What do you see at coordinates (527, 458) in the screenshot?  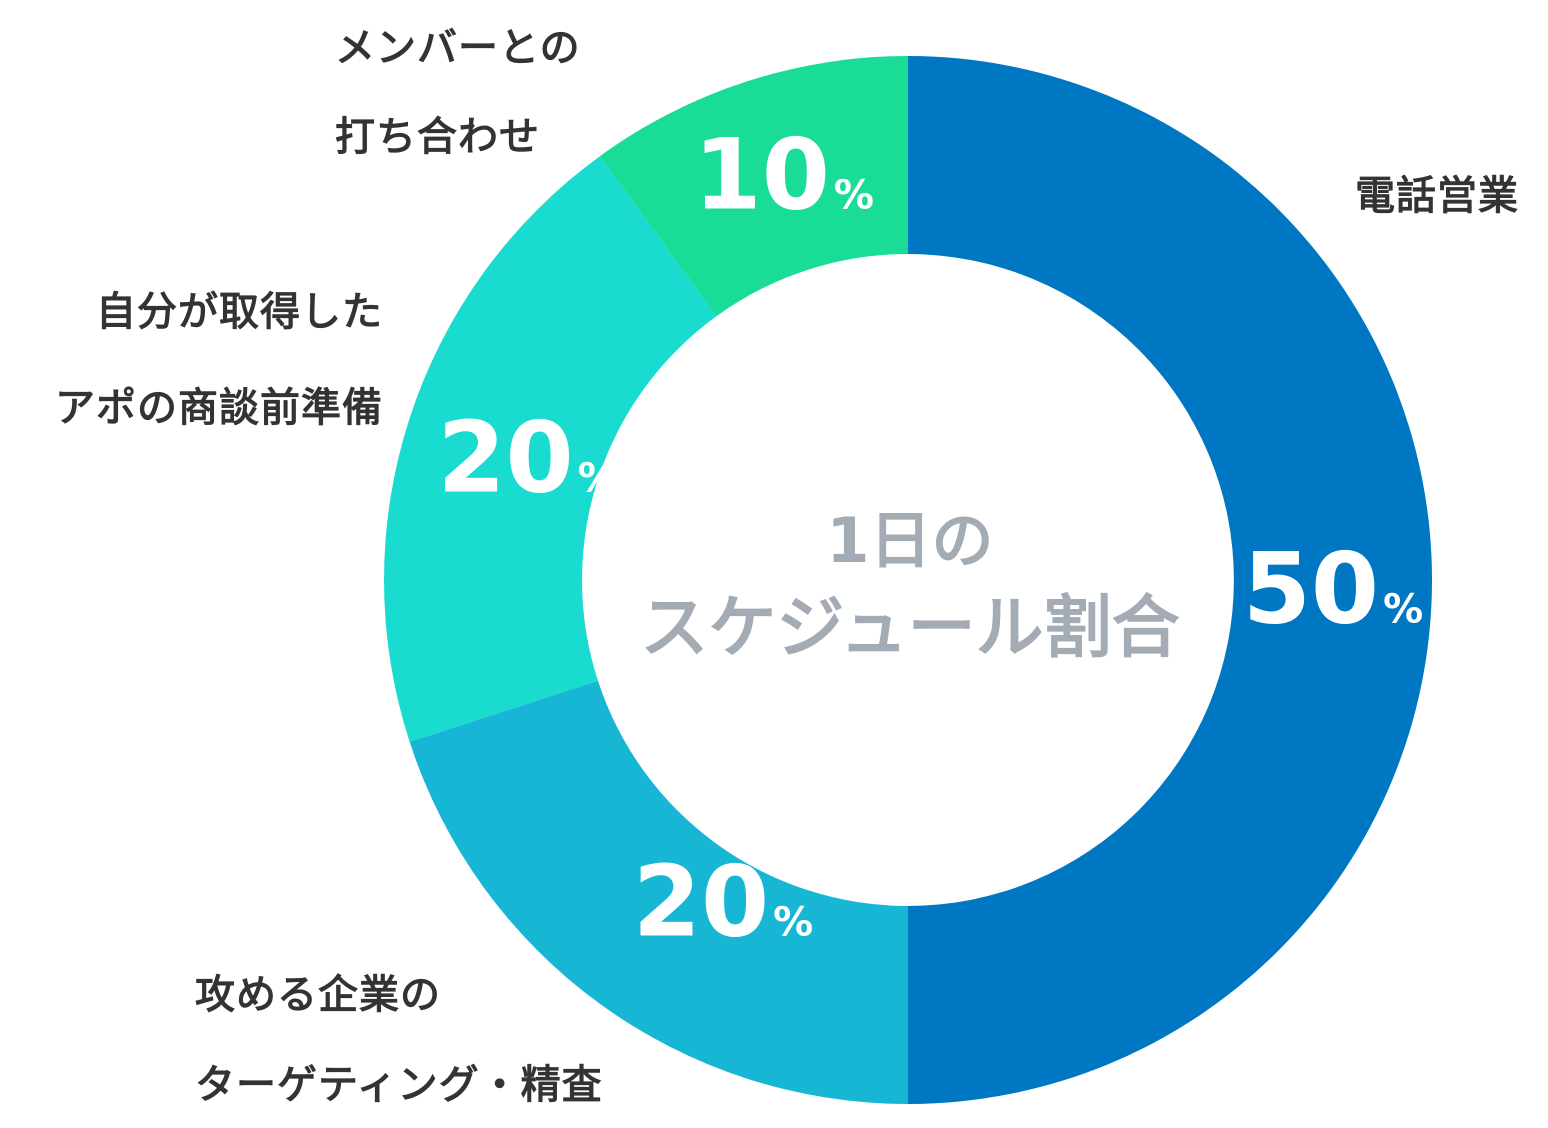 I see `percent-label-prep: 20%` at bounding box center [527, 458].